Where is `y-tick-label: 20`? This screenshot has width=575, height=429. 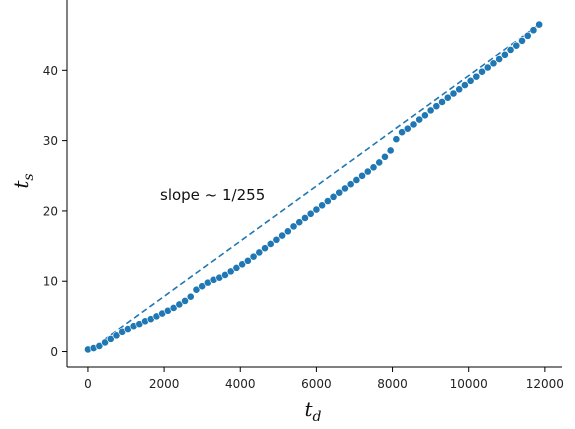 y-tick-label: 20 is located at coordinates (50, 211).